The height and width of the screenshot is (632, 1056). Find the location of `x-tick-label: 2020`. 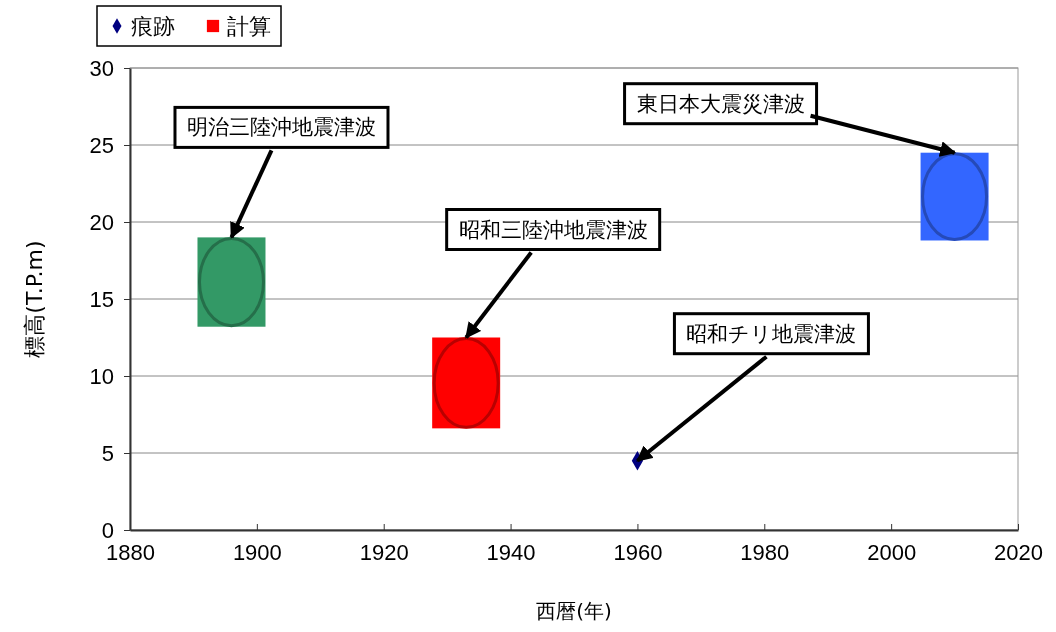

x-tick-label: 2020 is located at coordinates (1018, 552).